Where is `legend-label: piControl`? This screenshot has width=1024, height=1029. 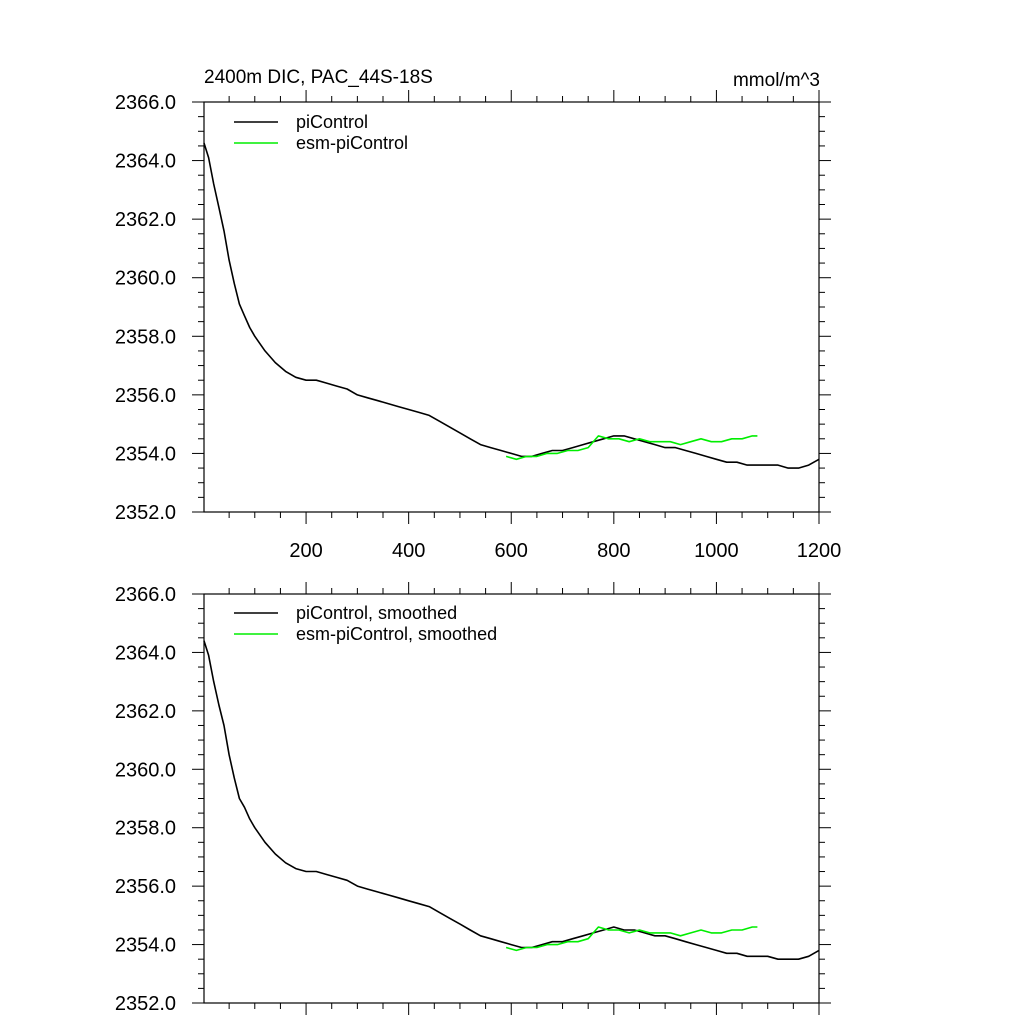 legend-label: piControl is located at coordinates (332, 122).